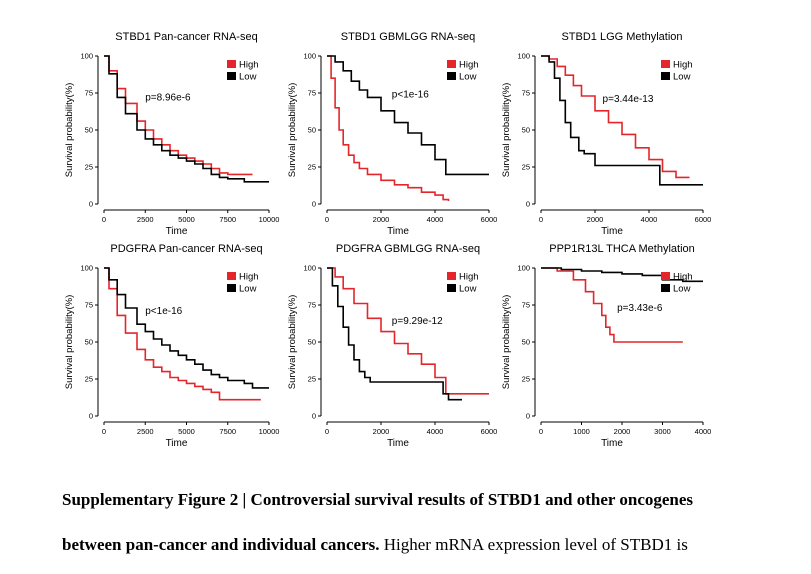  I want to click on p-value-annotation: p=9.29e-12, so click(417, 321).